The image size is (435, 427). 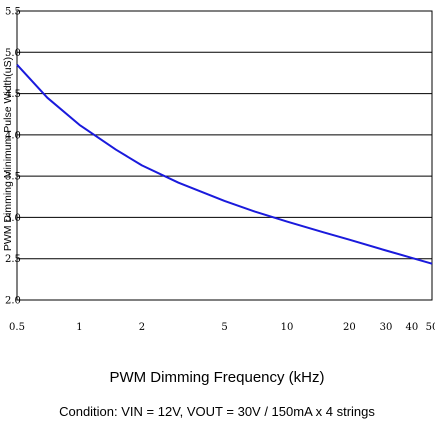 What do you see at coordinates (142, 327) in the screenshot?
I see `x-tick-label: 2` at bounding box center [142, 327].